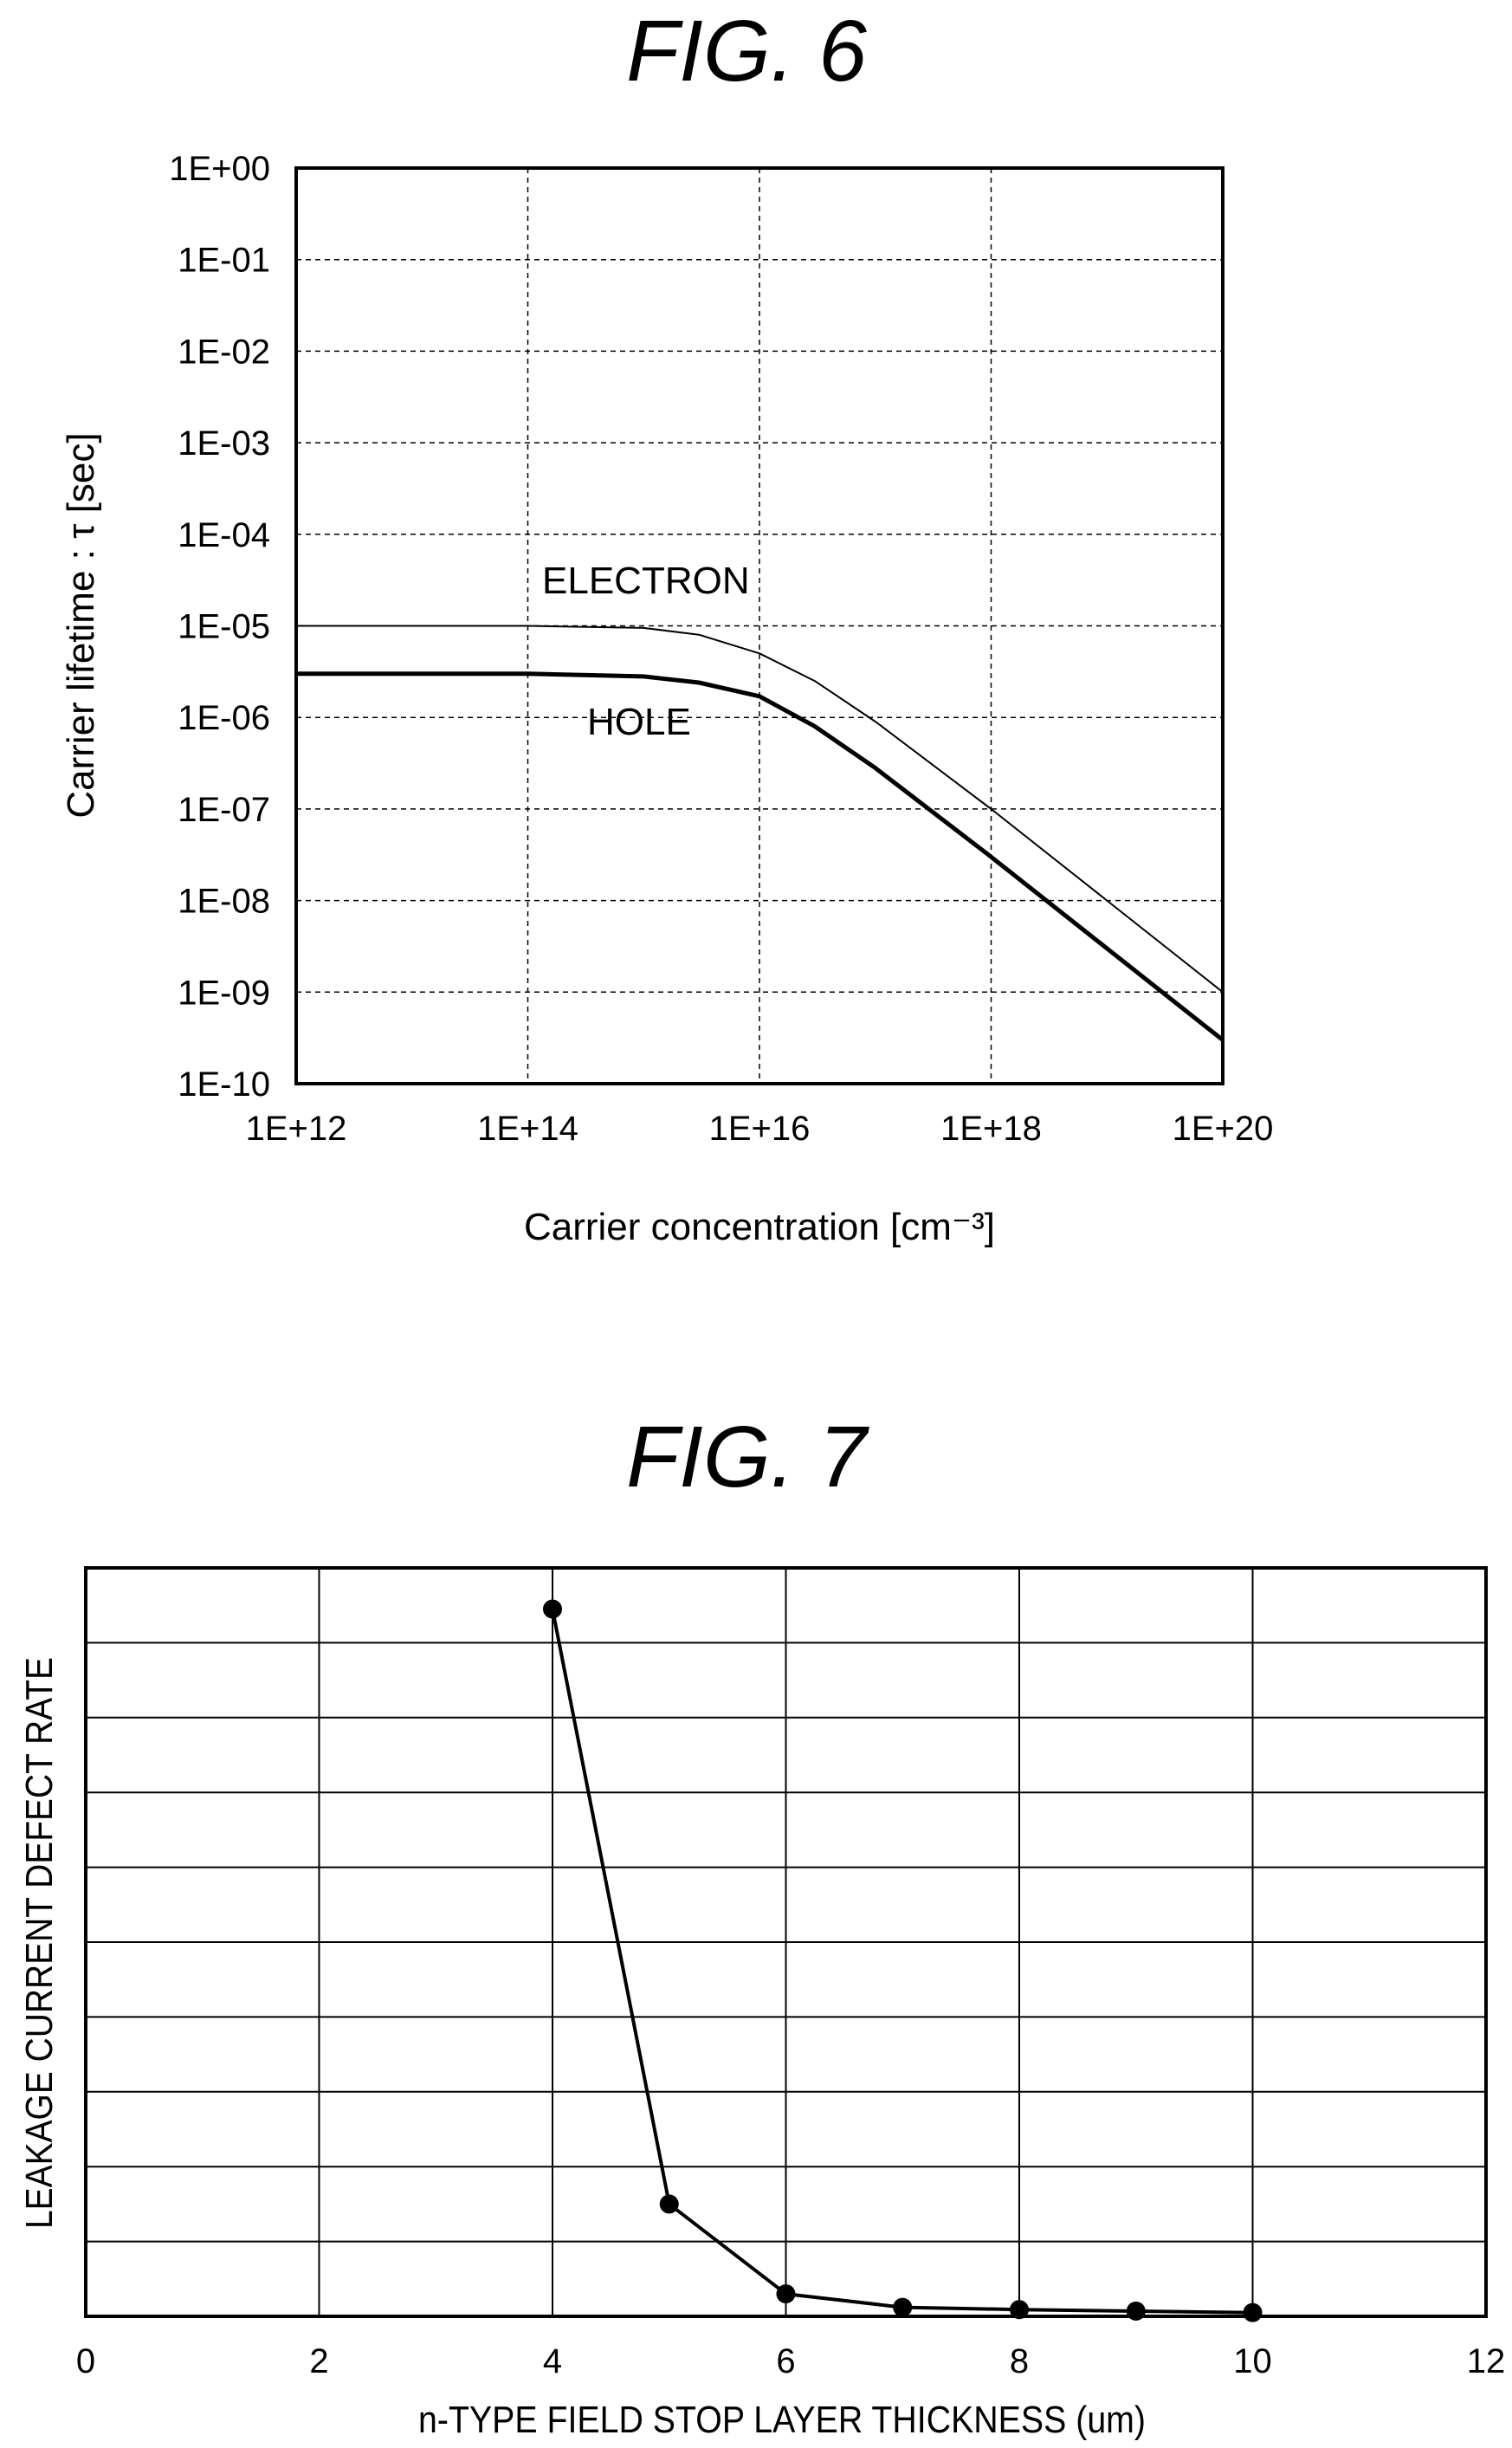 The height and width of the screenshot is (2448, 1512). What do you see at coordinates (224, 535) in the screenshot?
I see `fig6-y-tick-label: 1E-04` at bounding box center [224, 535].